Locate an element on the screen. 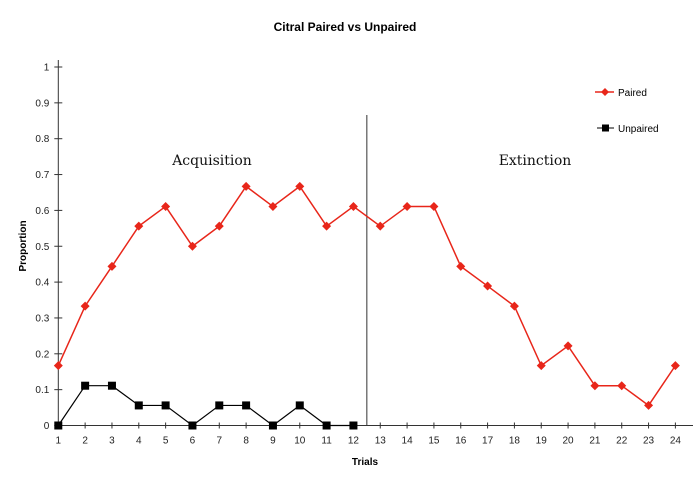 The height and width of the screenshot is (478, 697). x-tick-label: 12 is located at coordinates (354, 441).